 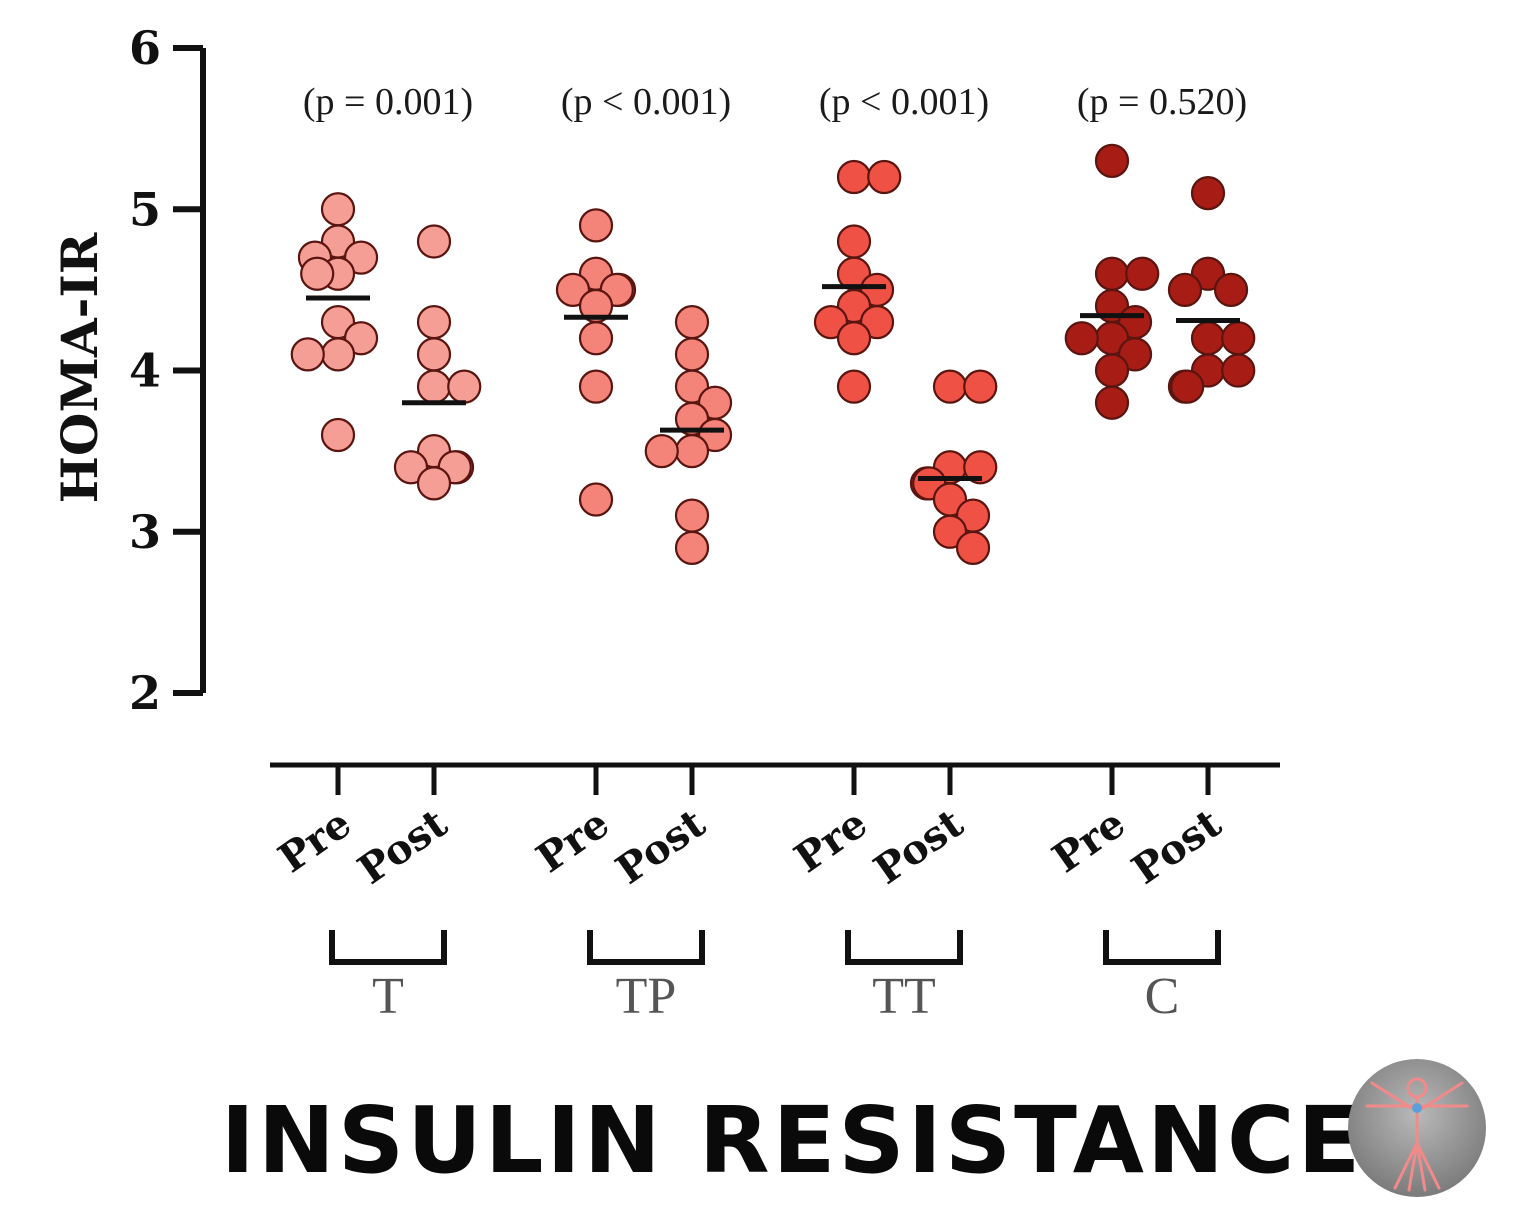 I want to click on p-value-label: (p = 0.520), so click(x=1162, y=102).